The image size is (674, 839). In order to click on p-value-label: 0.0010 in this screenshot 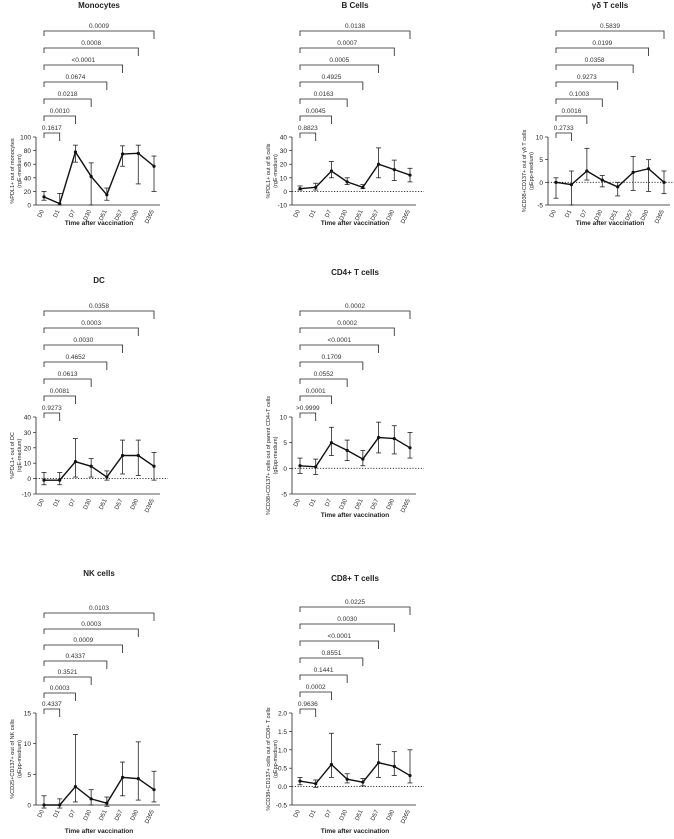, I will do `click(60, 111)`.